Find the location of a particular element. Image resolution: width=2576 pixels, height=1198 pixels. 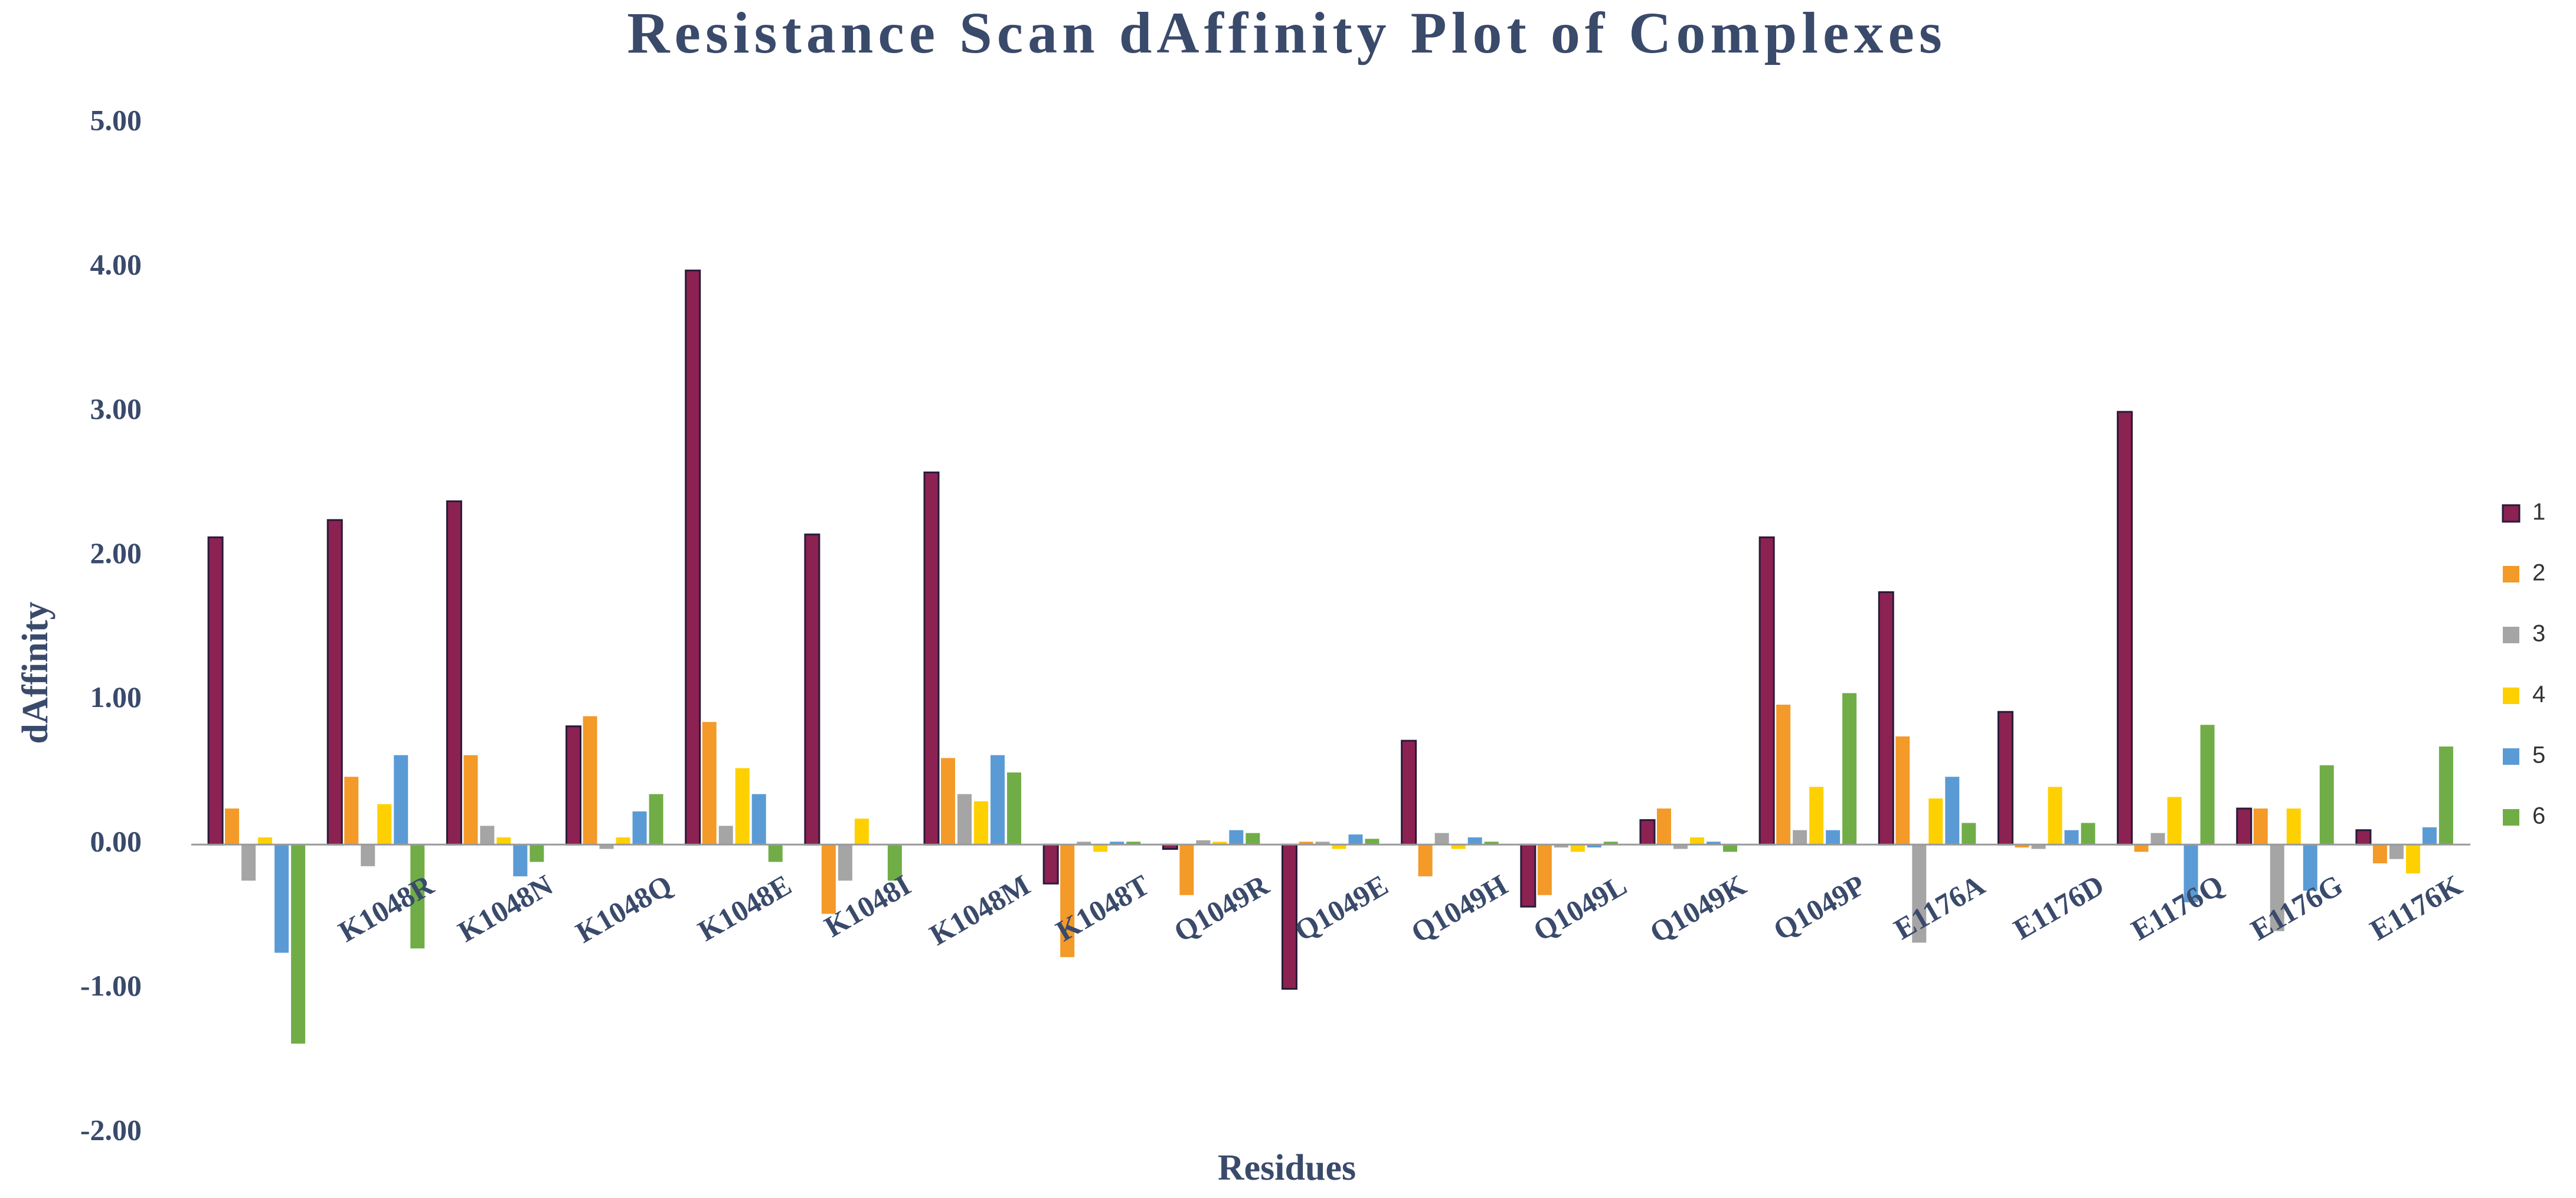

x-tick-label: Q1049H is located at coordinates (1459, 909).